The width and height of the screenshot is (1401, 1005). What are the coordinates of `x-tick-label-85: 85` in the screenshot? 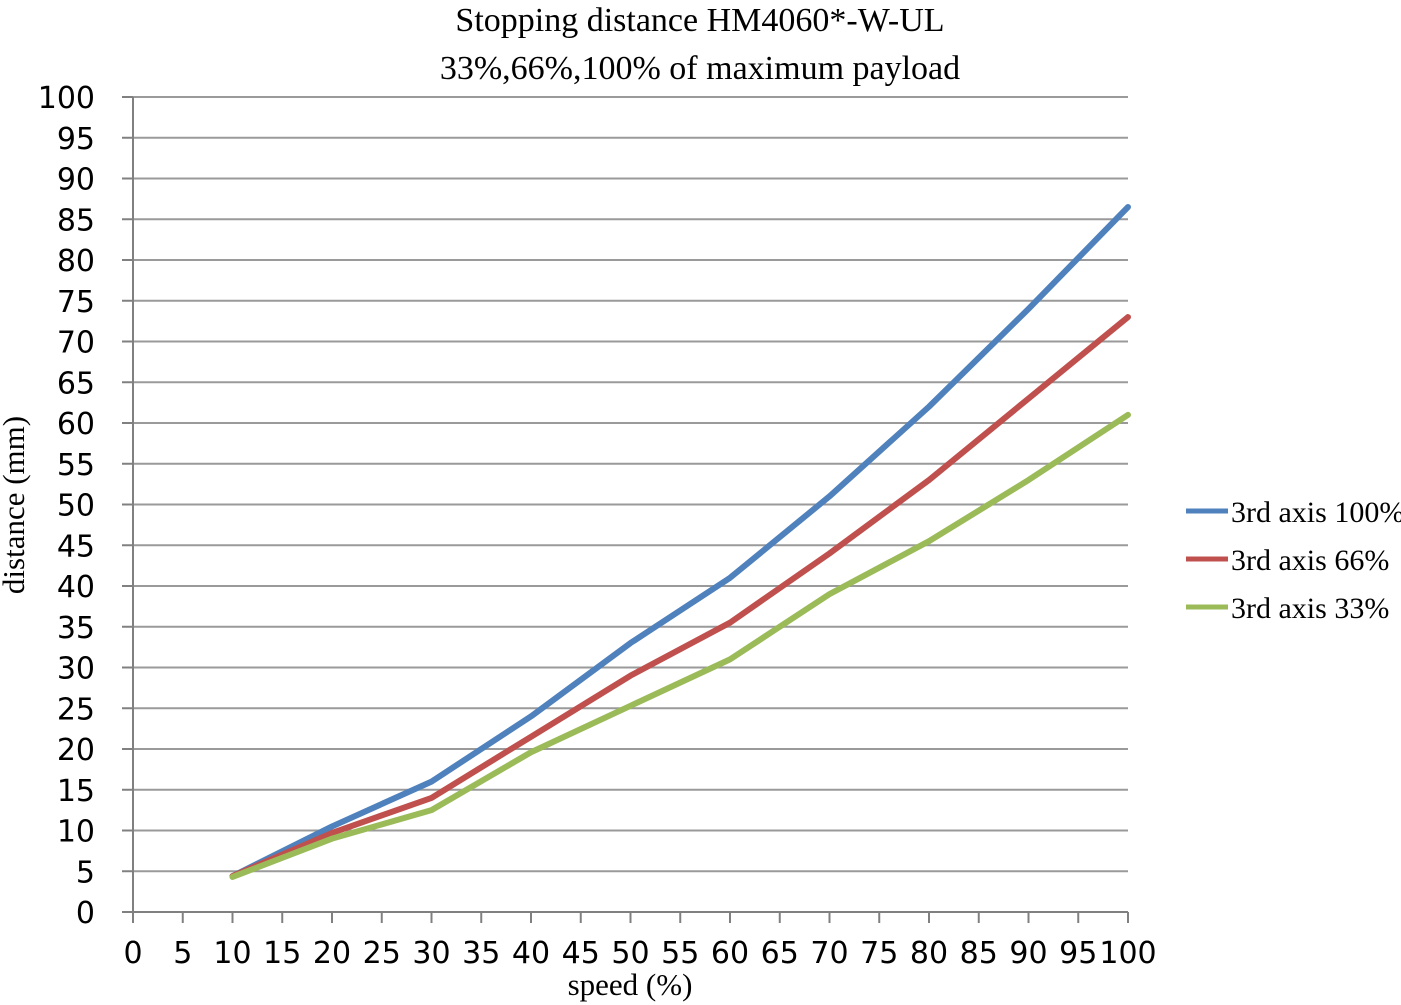 It's located at (979, 953).